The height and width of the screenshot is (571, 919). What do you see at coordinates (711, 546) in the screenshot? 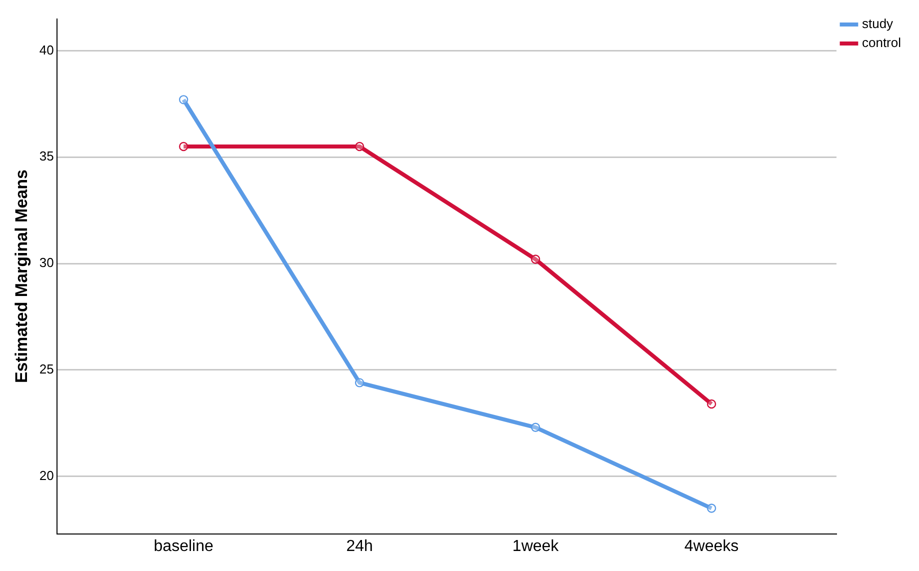
I see `x-tick-label: 4weeks` at bounding box center [711, 546].